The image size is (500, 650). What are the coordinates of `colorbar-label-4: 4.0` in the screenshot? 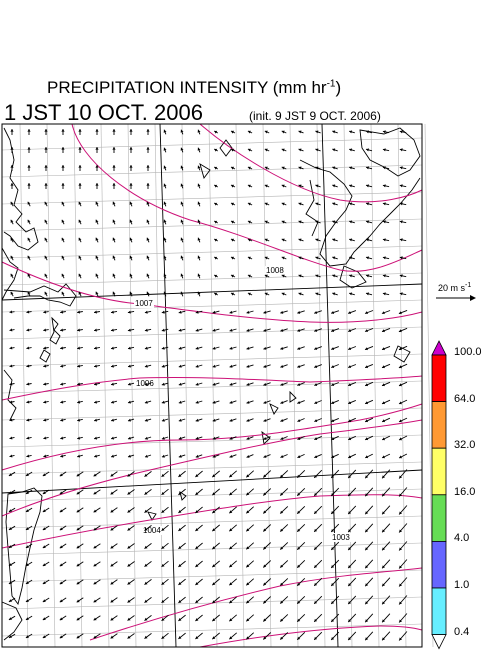 It's located at (462, 538).